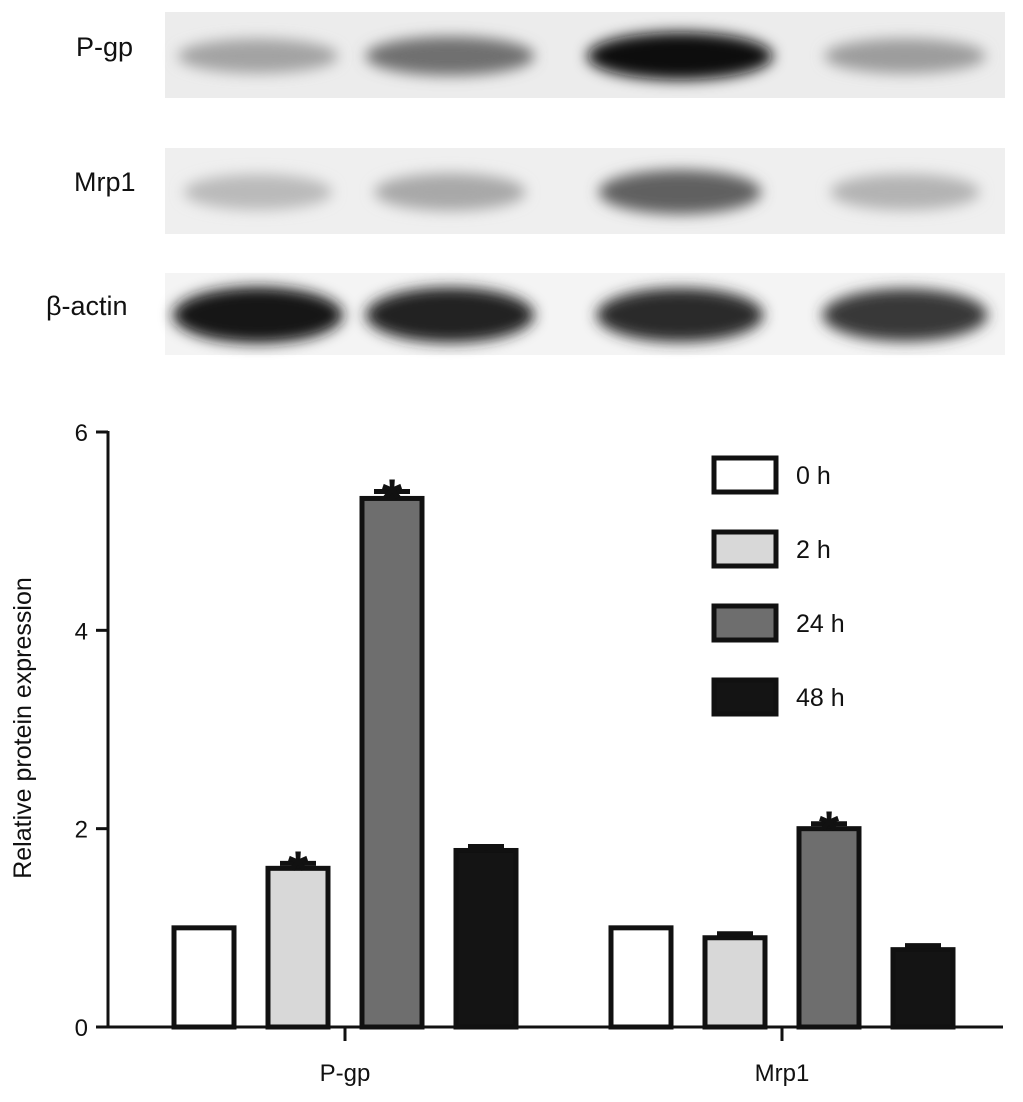  I want to click on y-axis: 0 2 4 6, so click(92, 731).